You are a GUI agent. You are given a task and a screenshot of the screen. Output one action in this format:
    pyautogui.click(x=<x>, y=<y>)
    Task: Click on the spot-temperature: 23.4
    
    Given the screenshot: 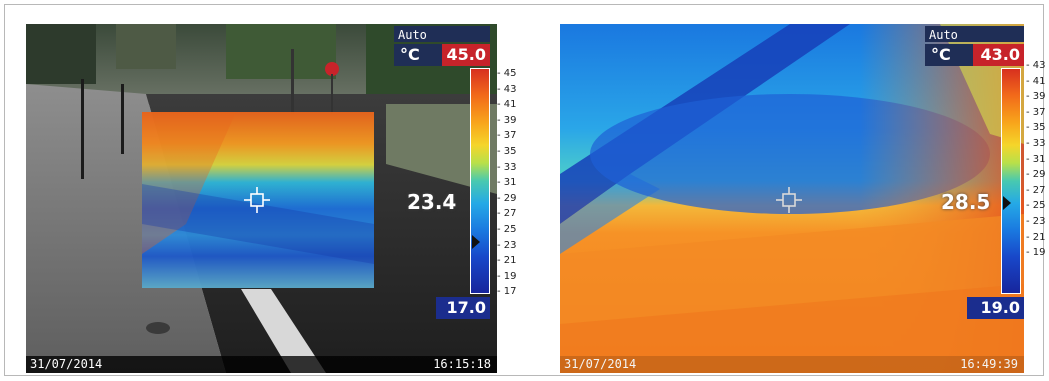 What is the action you would take?
    pyautogui.click(x=432, y=202)
    